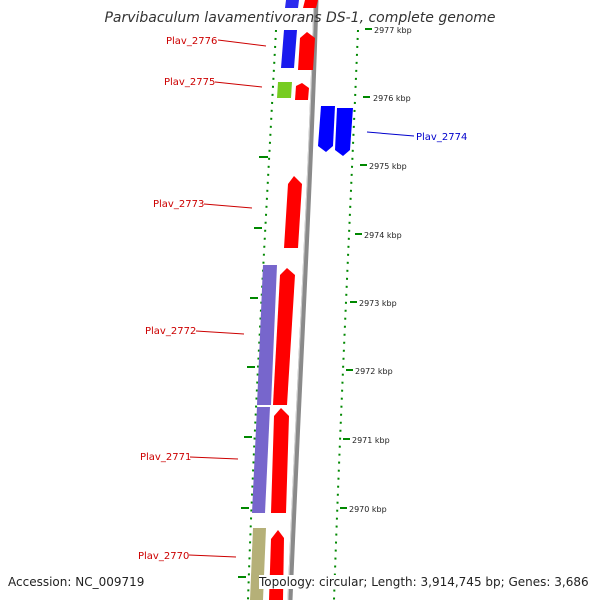 The image size is (600, 600). I want to click on cog-block-olive, so click(258, 564).